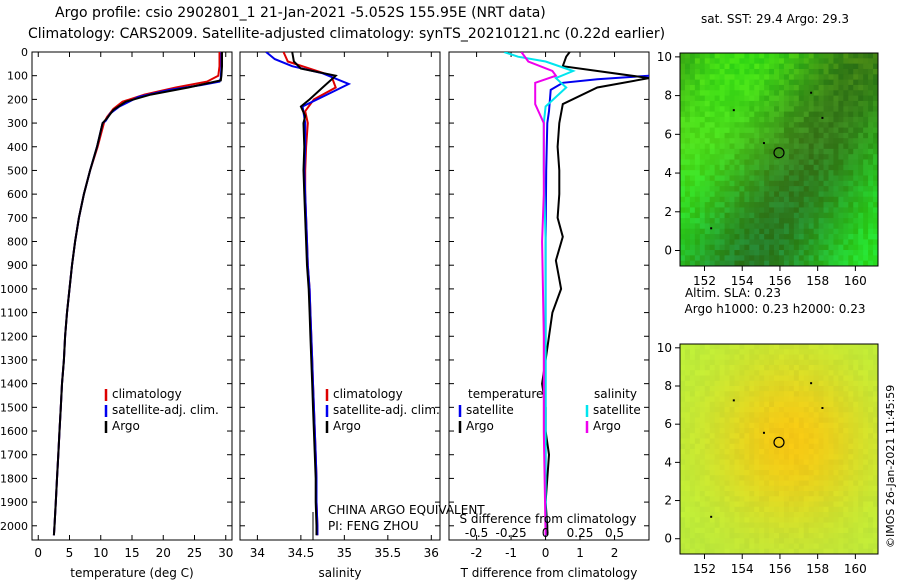  What do you see at coordinates (668, 462) in the screenshot?
I see `map-y-tick-label: 4` at bounding box center [668, 462].